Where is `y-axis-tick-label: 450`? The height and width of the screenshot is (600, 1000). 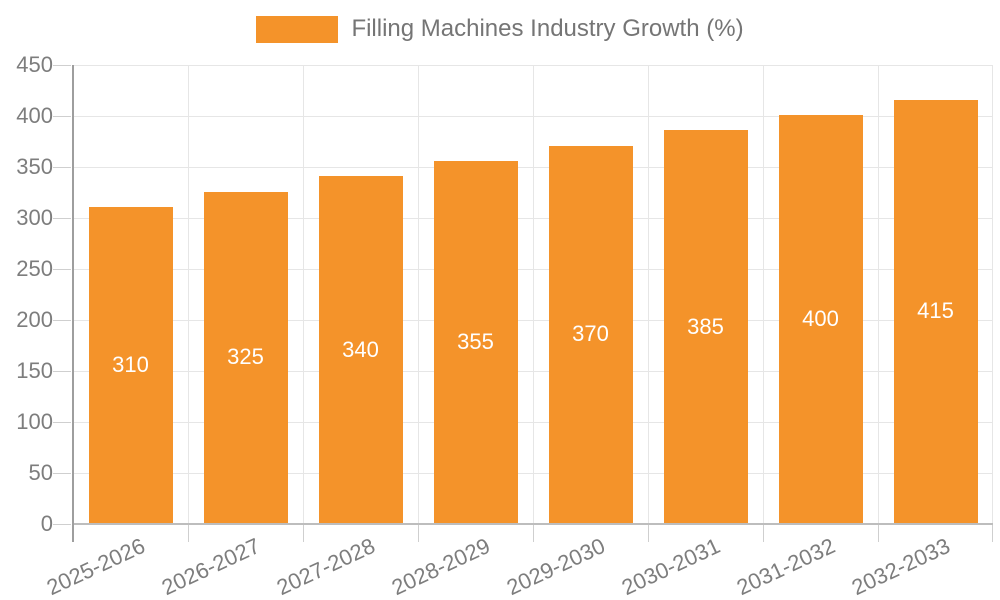
y-axis-tick-label: 450 is located at coordinates (34, 64).